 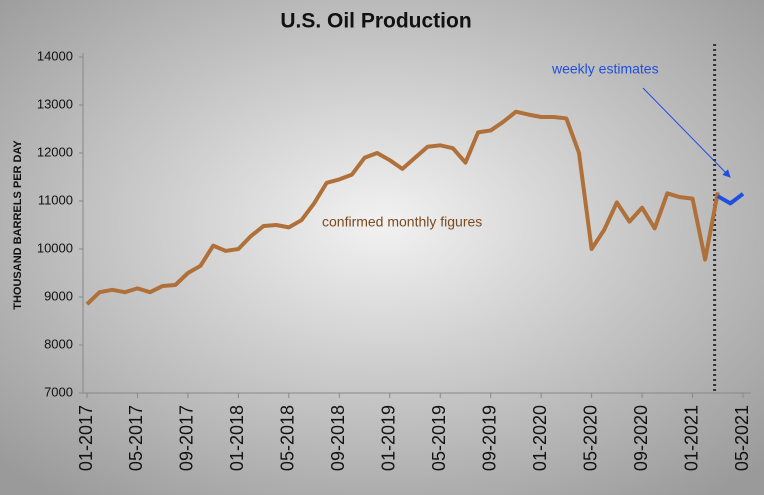 What do you see at coordinates (55, 151) in the screenshot?
I see `y-tick-label: 12000` at bounding box center [55, 151].